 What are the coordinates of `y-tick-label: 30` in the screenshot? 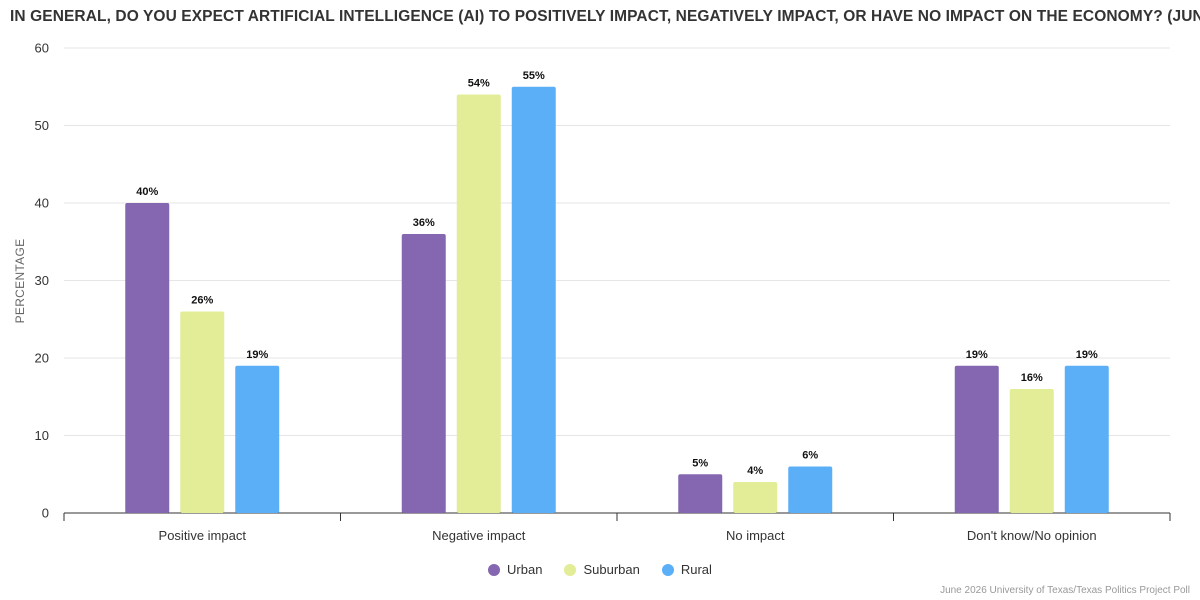 It's located at (42, 280).